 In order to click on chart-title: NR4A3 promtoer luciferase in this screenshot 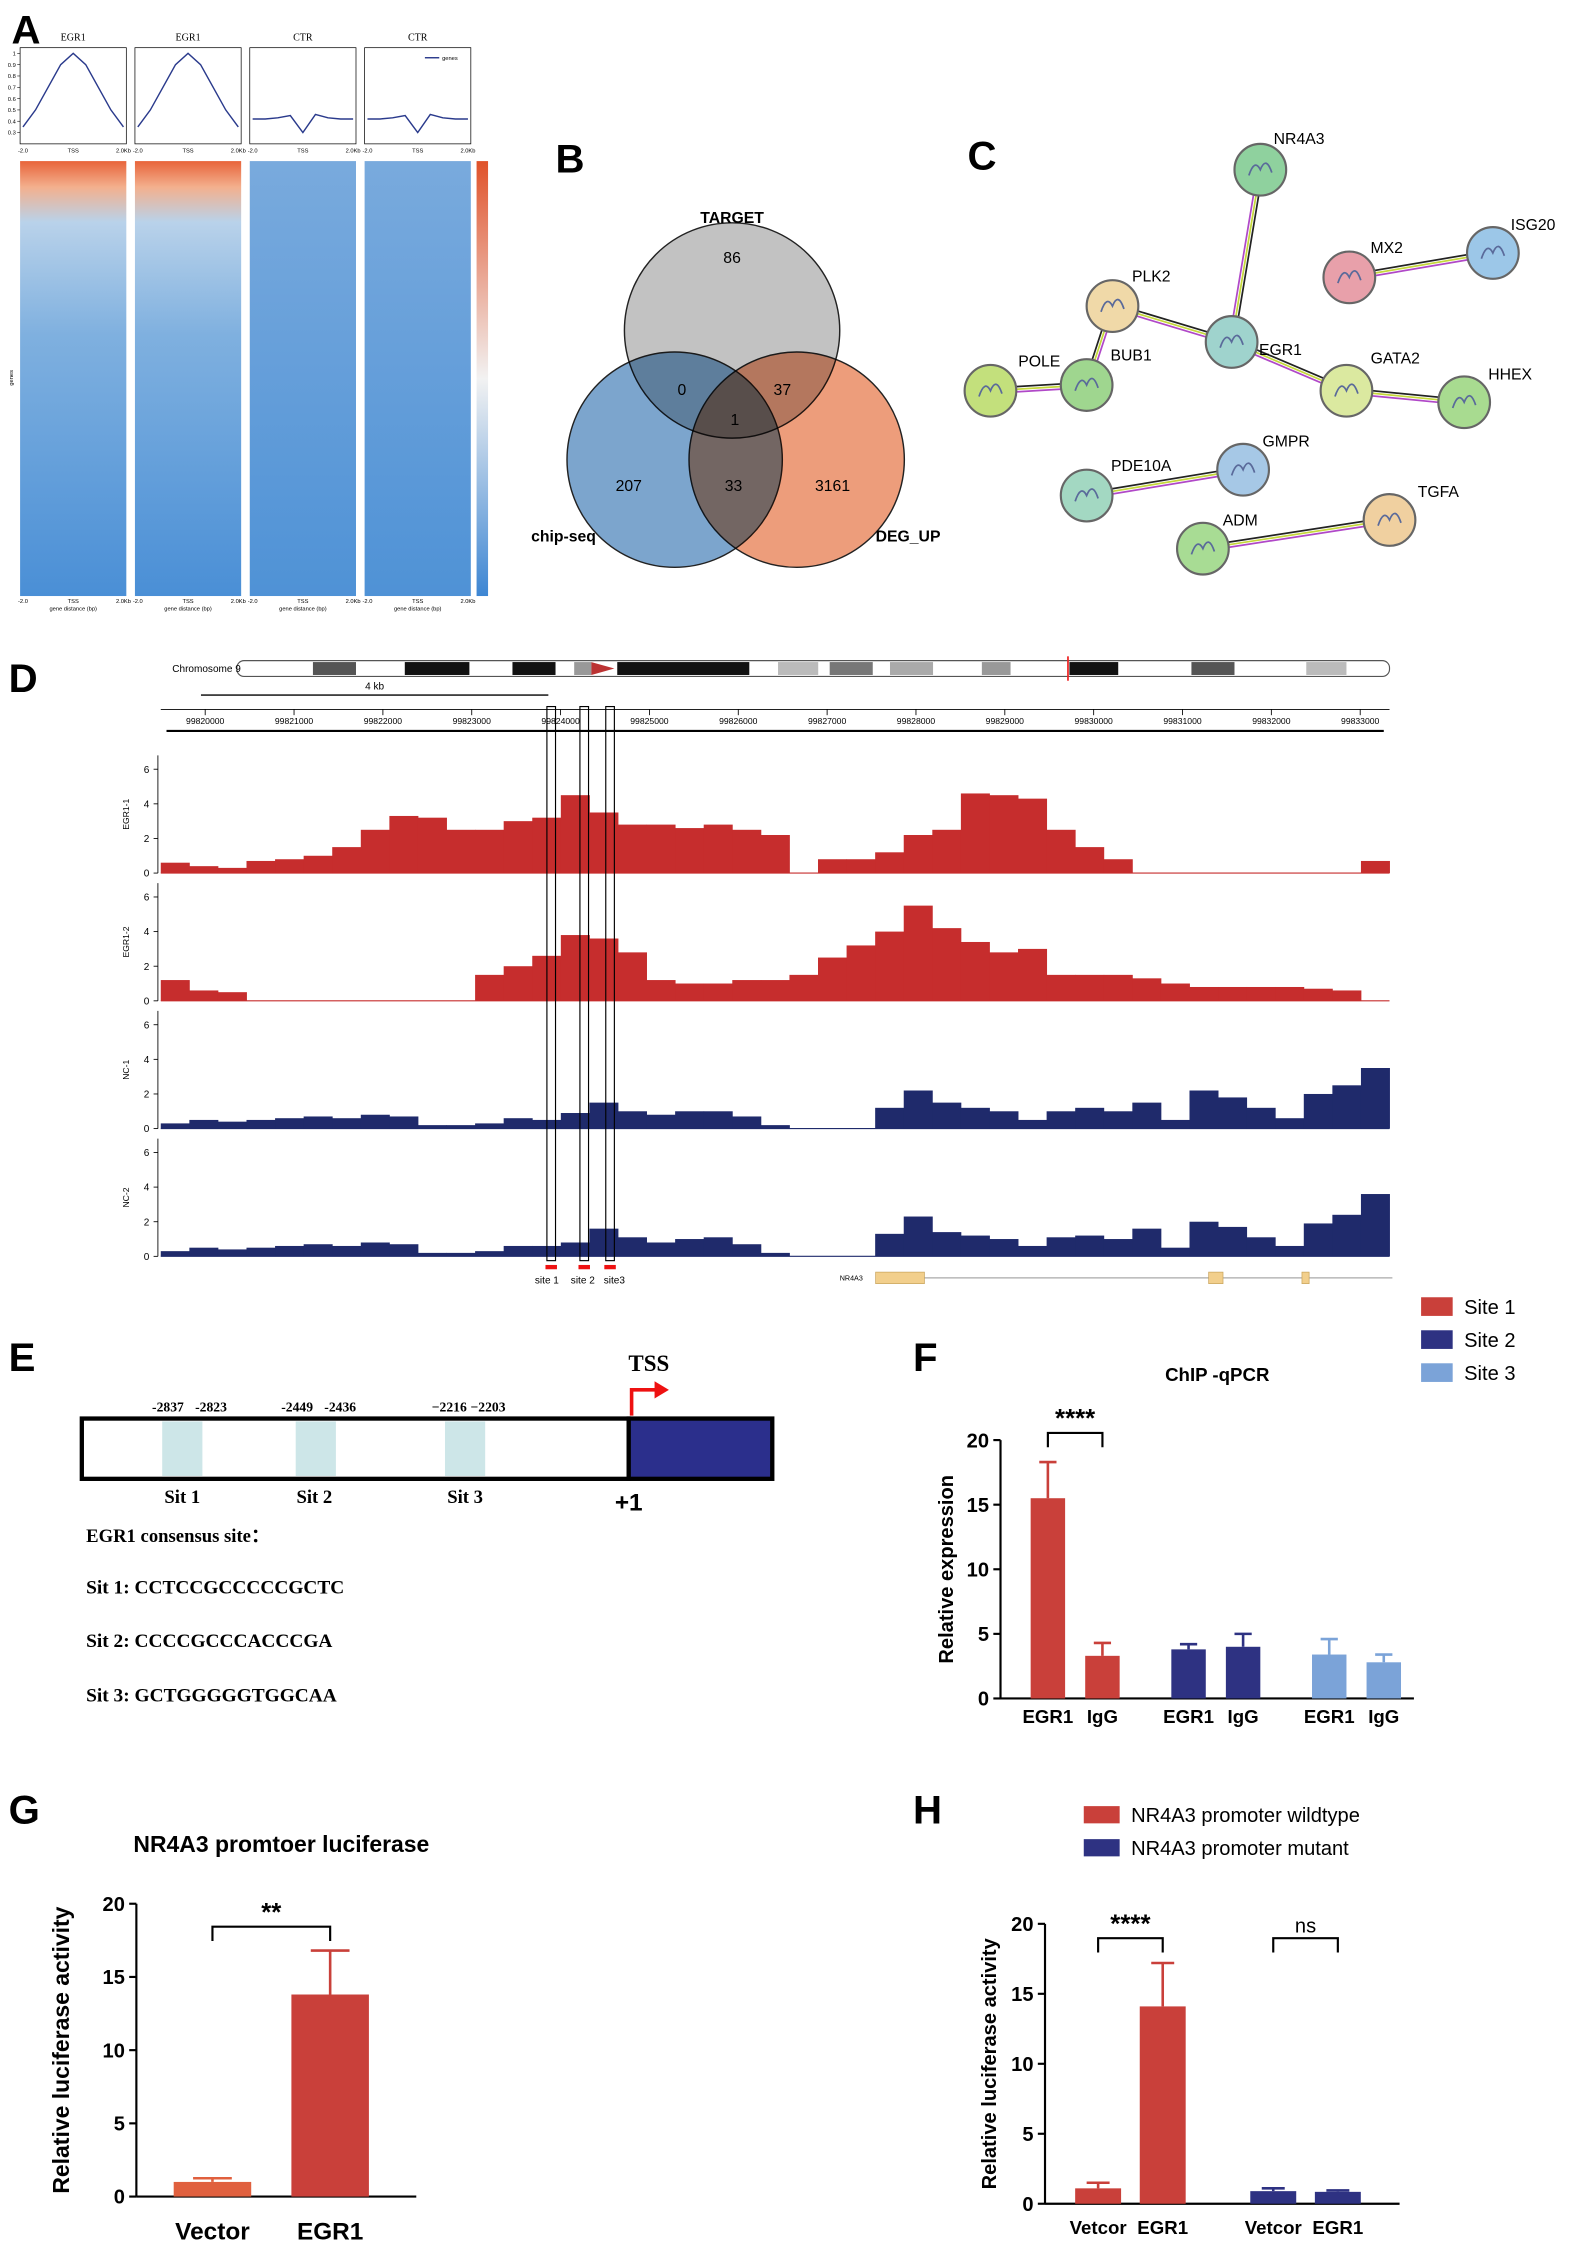, I will do `click(281, 1844)`.